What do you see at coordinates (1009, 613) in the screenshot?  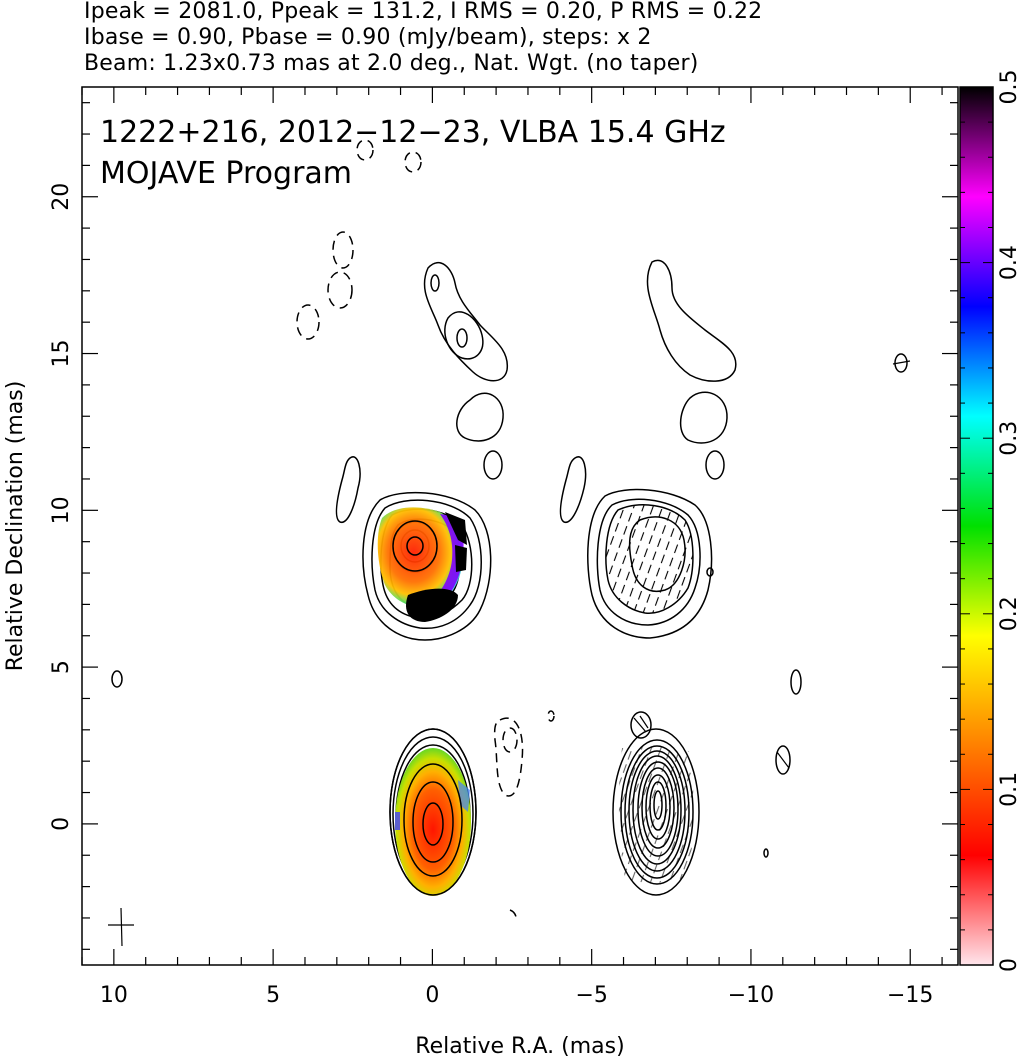 I see `colorbar-tick-label: 0.2` at bounding box center [1009, 613].